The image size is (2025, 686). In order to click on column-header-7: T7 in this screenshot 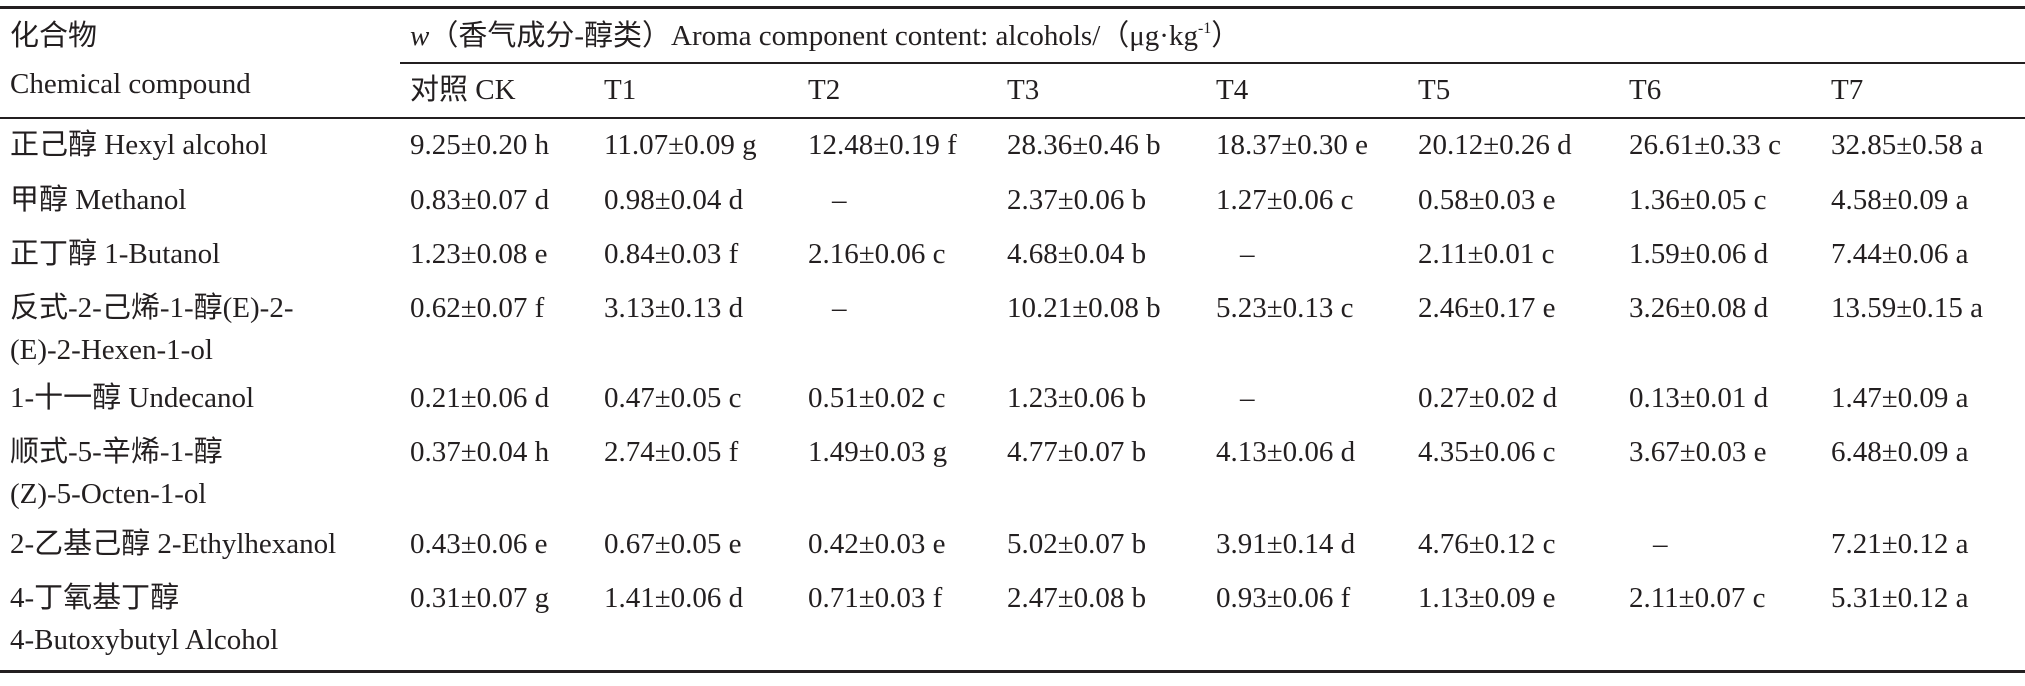, I will do `click(1847, 90)`.